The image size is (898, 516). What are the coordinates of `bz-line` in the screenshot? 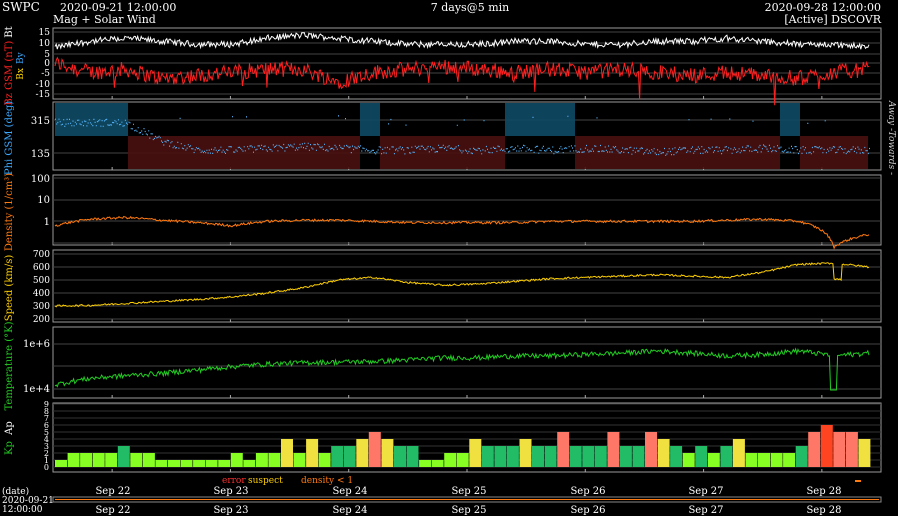 It's located at (462, 81).